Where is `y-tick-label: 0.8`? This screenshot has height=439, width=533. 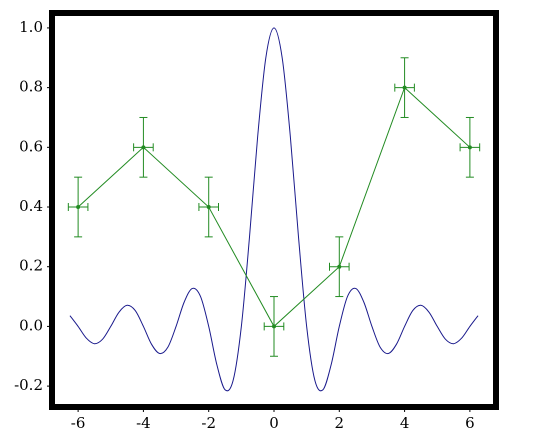
y-tick-label: 0.8 is located at coordinates (31, 87).